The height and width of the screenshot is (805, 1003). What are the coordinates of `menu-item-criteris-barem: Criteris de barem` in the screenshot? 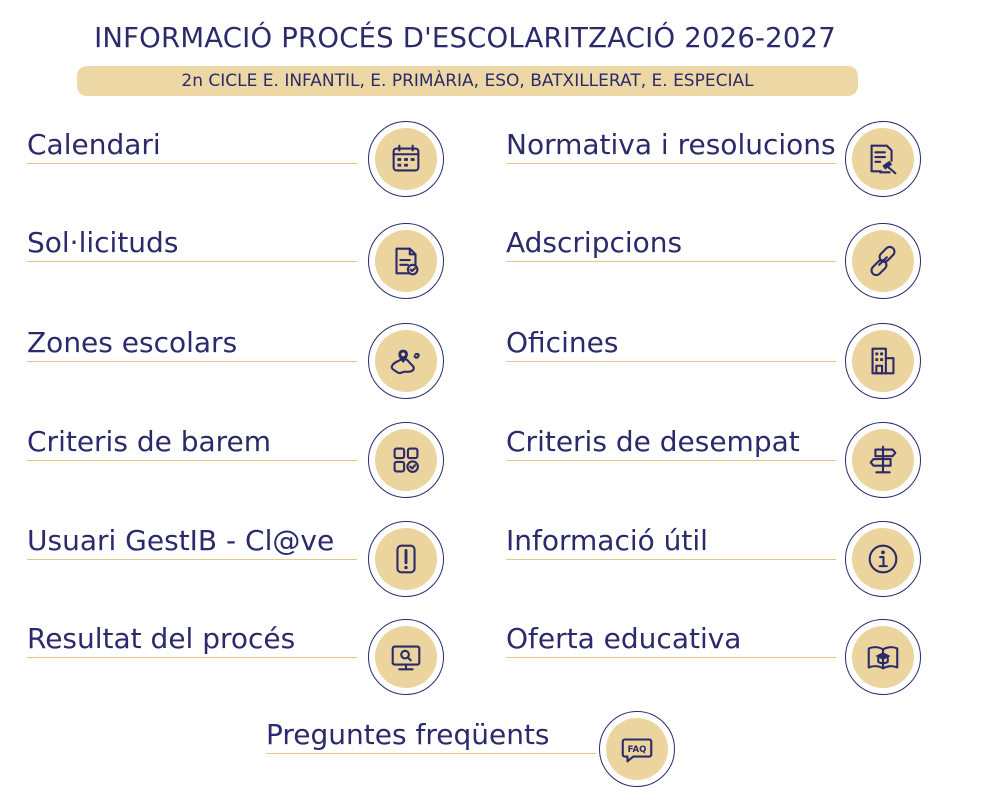 It's located at (242, 463).